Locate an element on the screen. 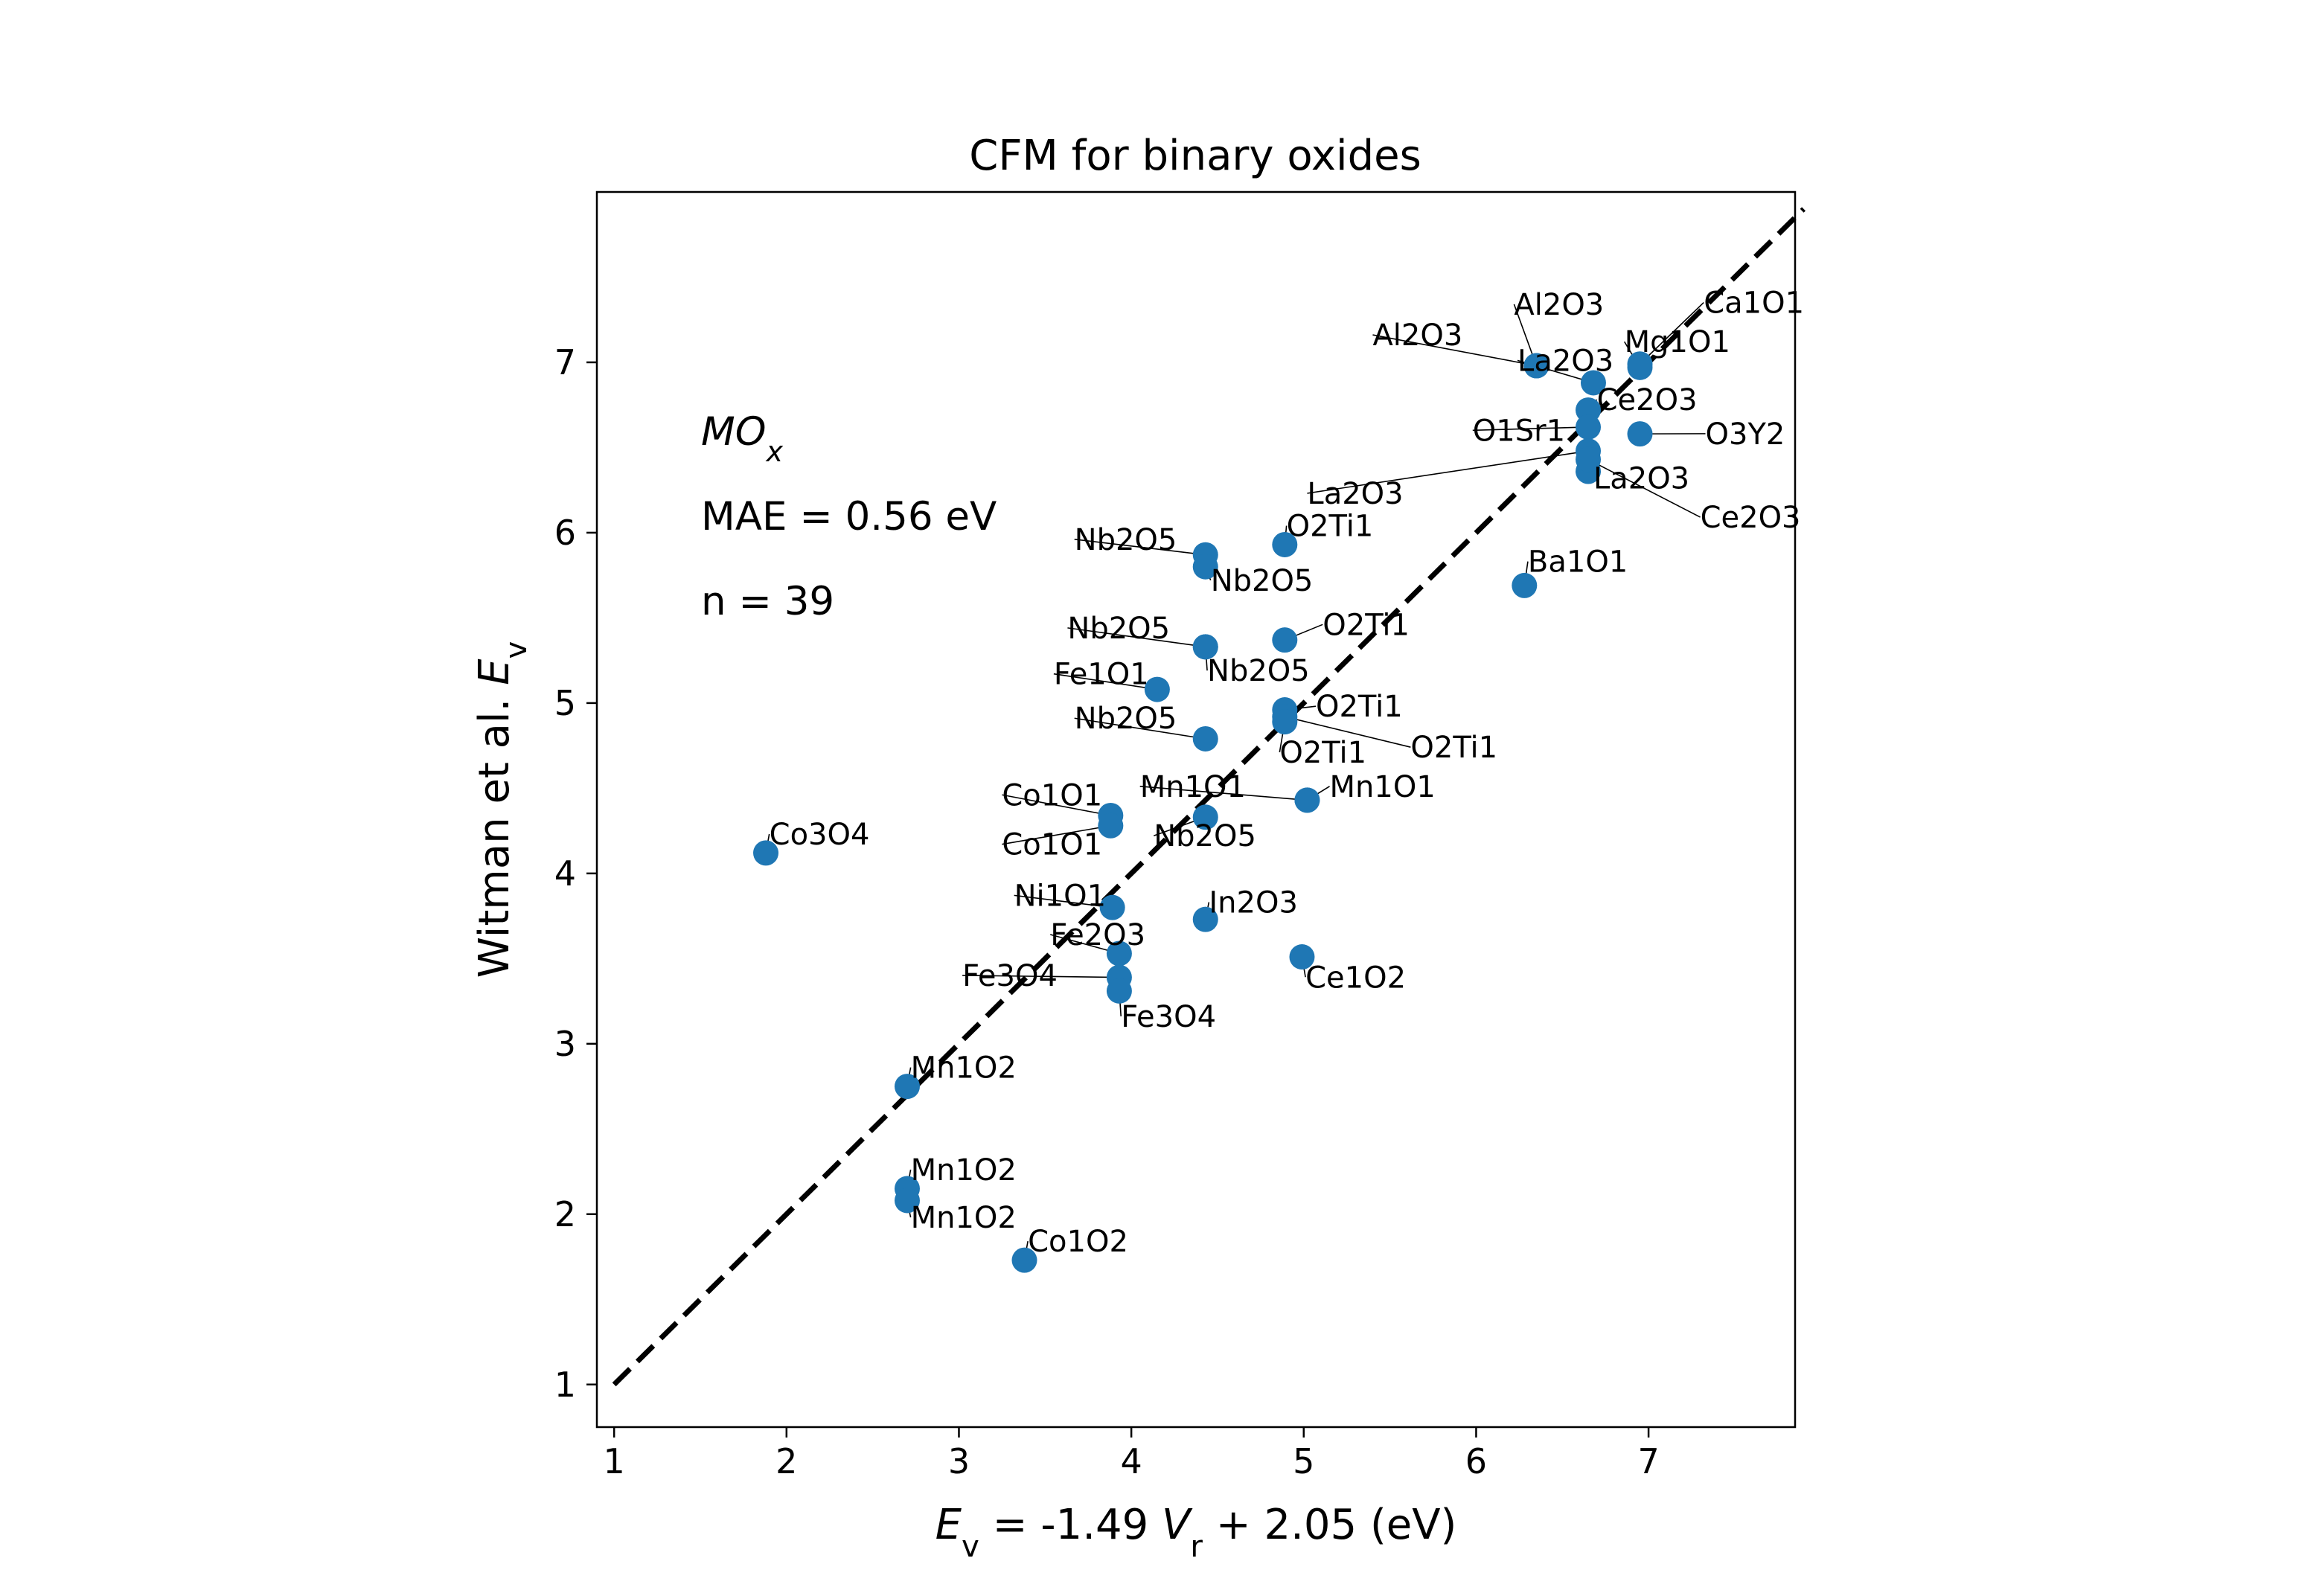 The width and height of the screenshot is (2322, 1596). point-label: Fe1O1 is located at coordinates (1101, 675).